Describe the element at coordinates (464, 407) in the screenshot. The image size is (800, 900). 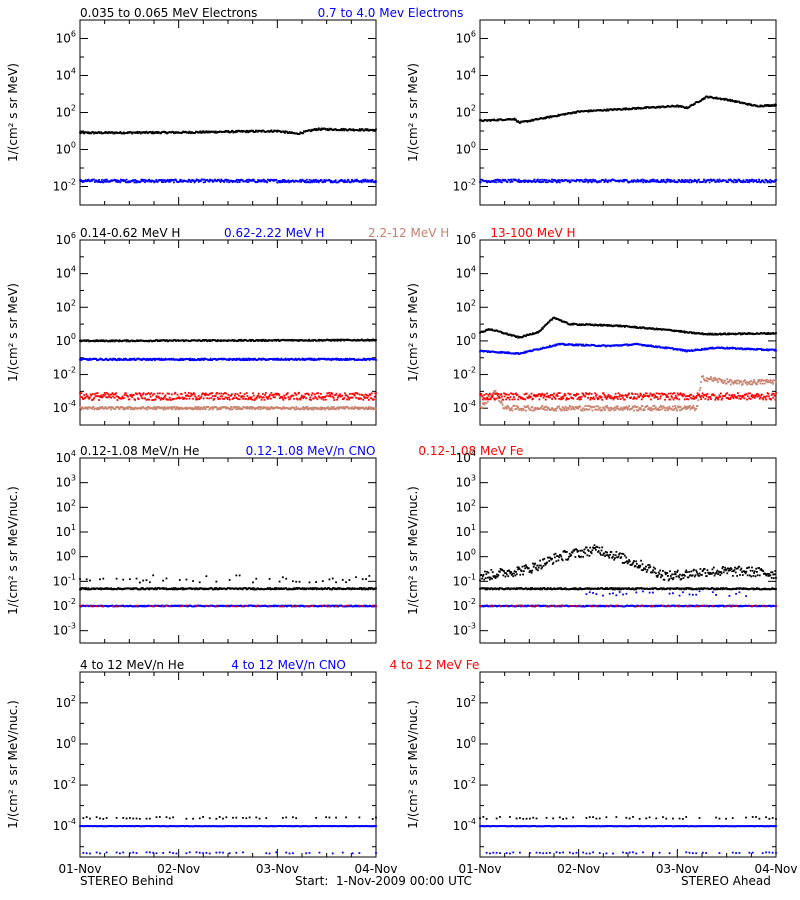
I see `y-tick-label: 10⁻⁴` at that location.